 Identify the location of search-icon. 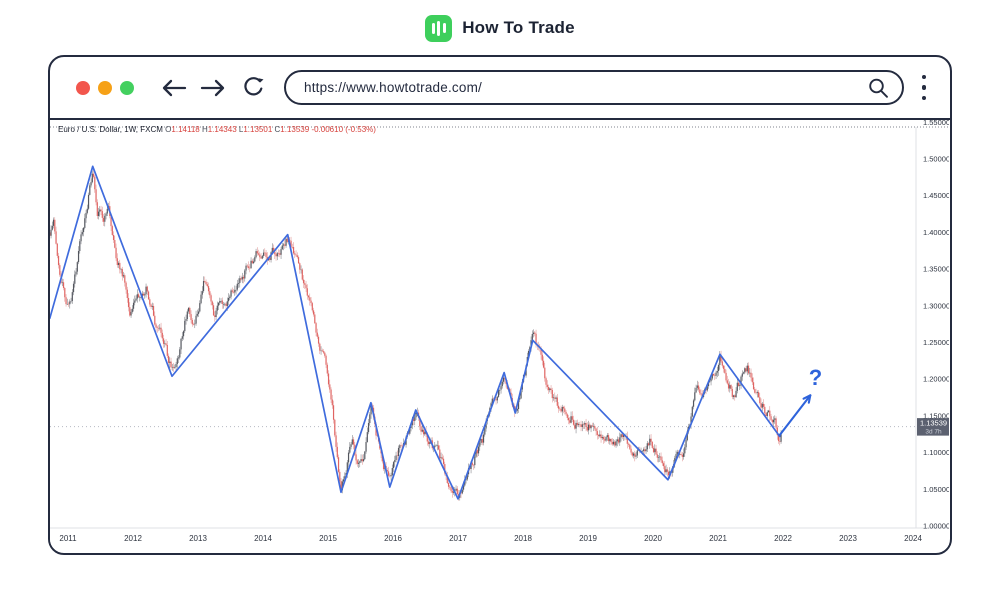
(878, 88).